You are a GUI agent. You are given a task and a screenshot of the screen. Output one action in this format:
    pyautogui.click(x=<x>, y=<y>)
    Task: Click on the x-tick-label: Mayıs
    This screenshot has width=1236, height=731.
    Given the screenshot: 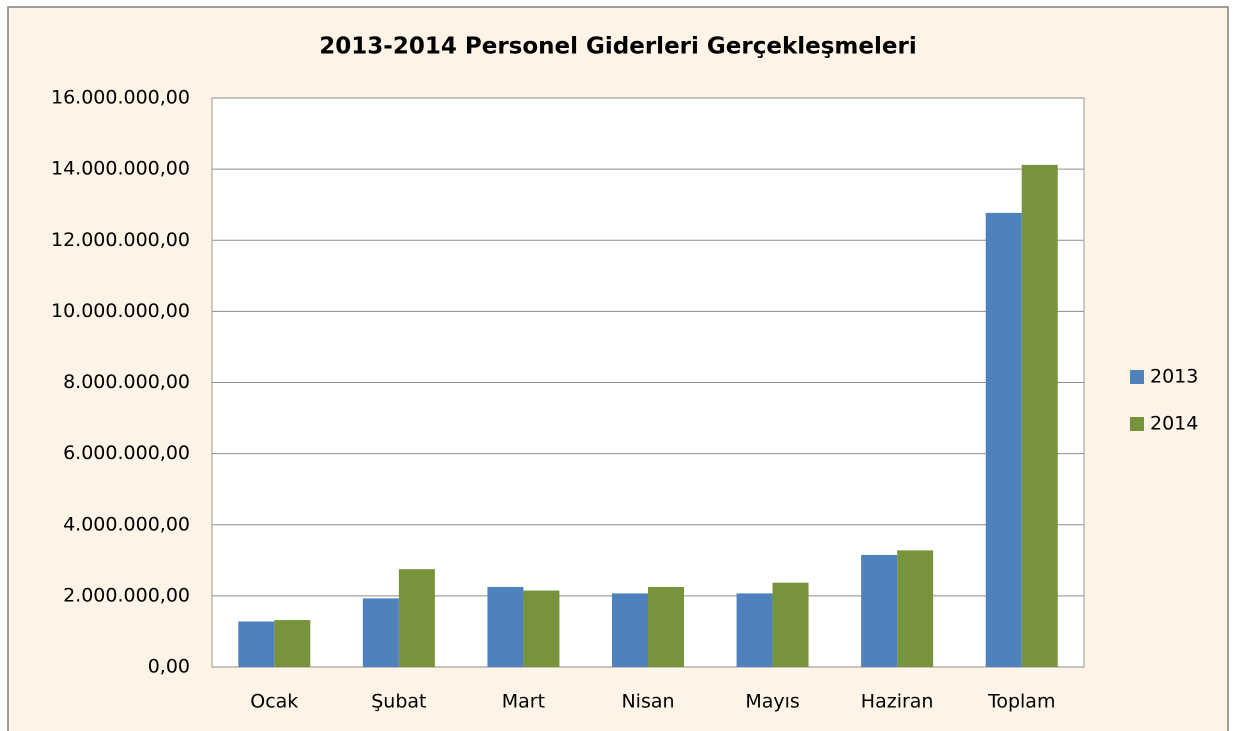 What is the action you would take?
    pyautogui.click(x=772, y=702)
    